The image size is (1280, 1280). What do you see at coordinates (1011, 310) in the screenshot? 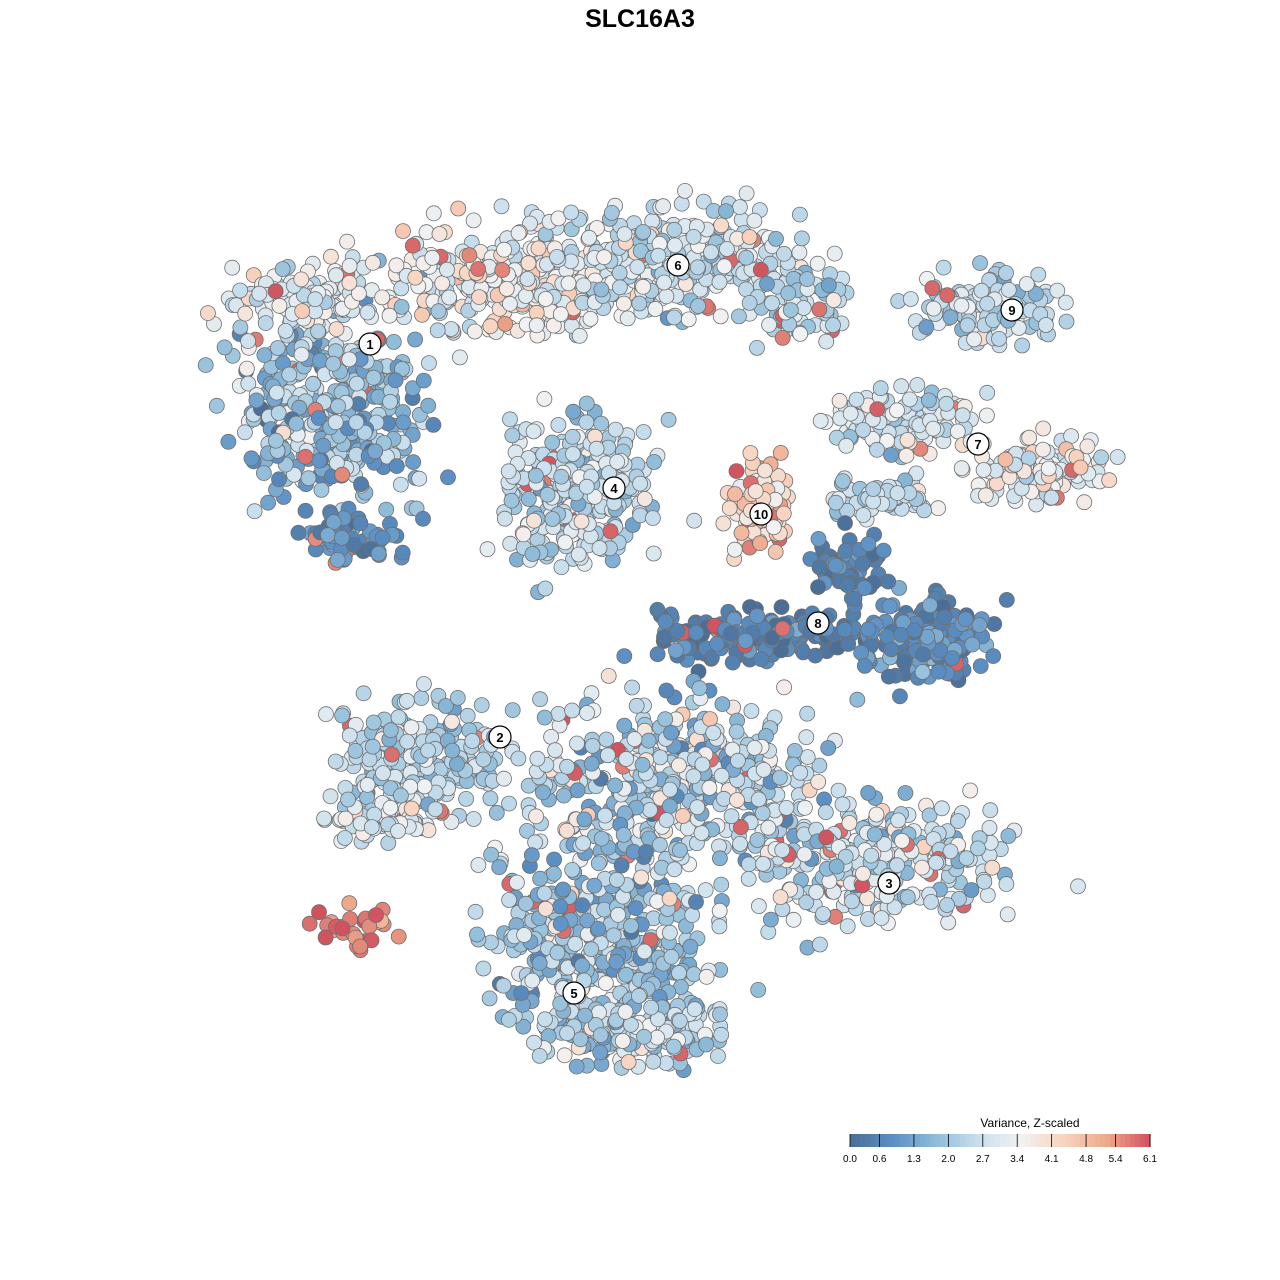
I see `cluster-label-text: 9` at bounding box center [1011, 310].